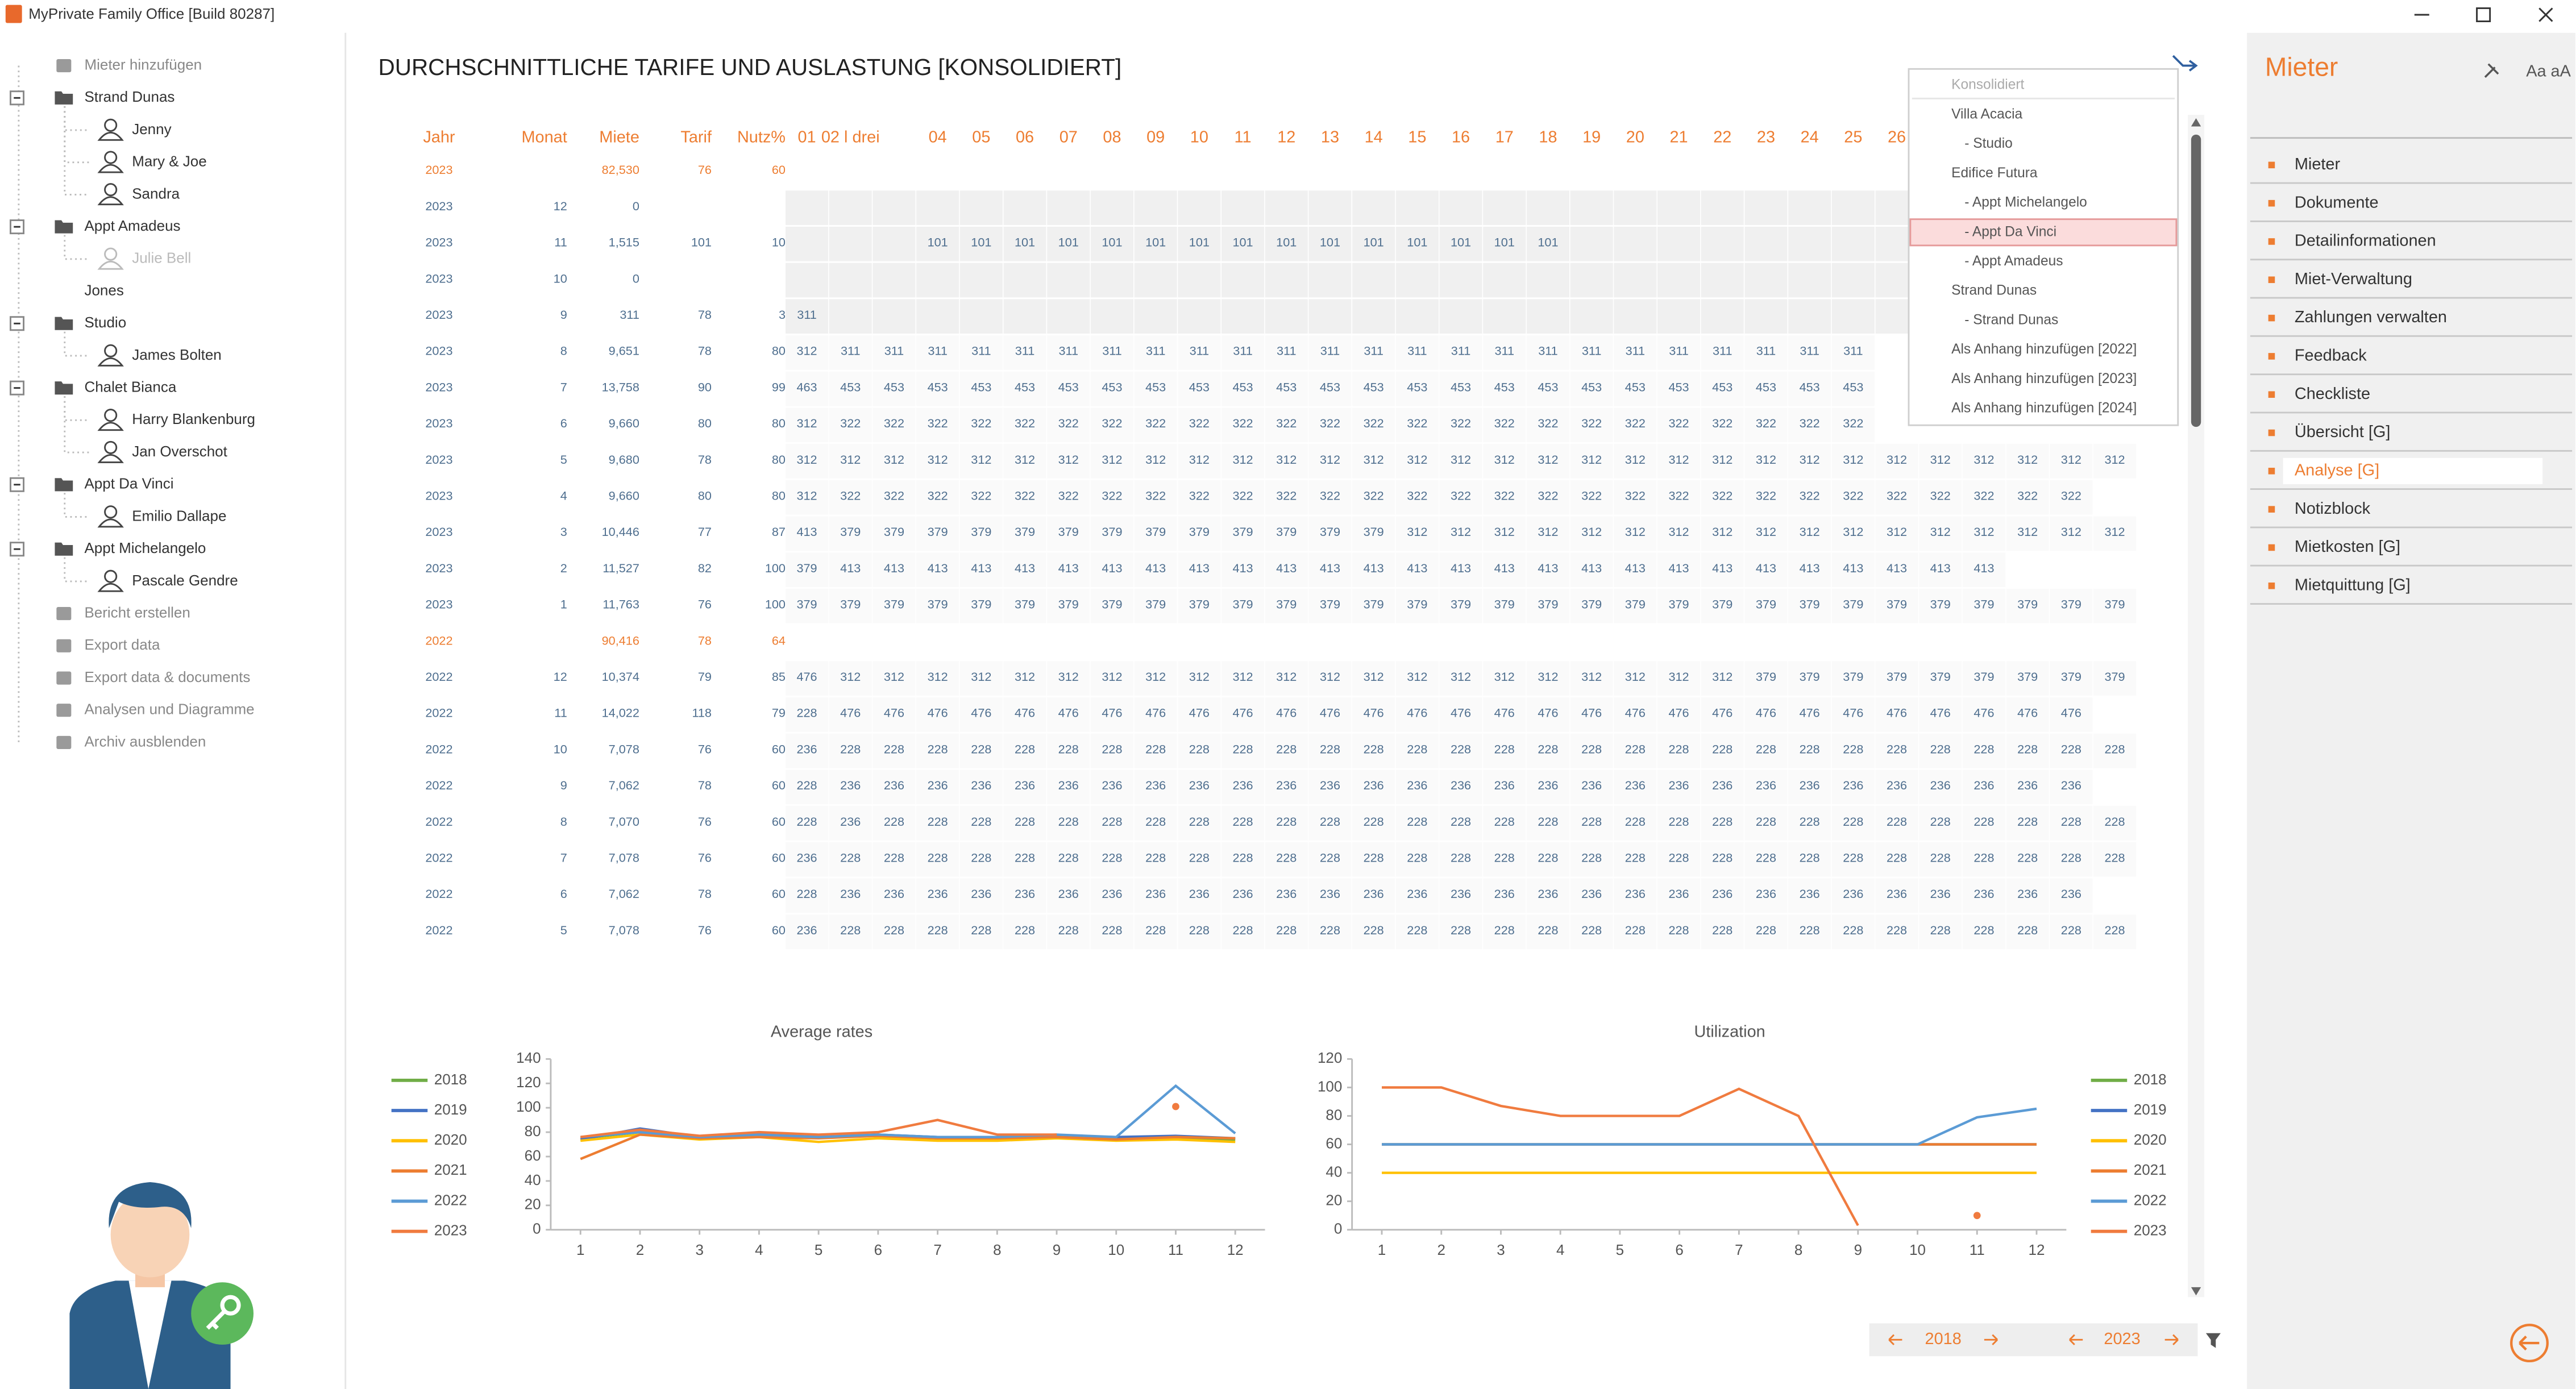 The width and height of the screenshot is (2576, 1389). I want to click on menu-item: Zahlungen verwalten, so click(2371, 317).